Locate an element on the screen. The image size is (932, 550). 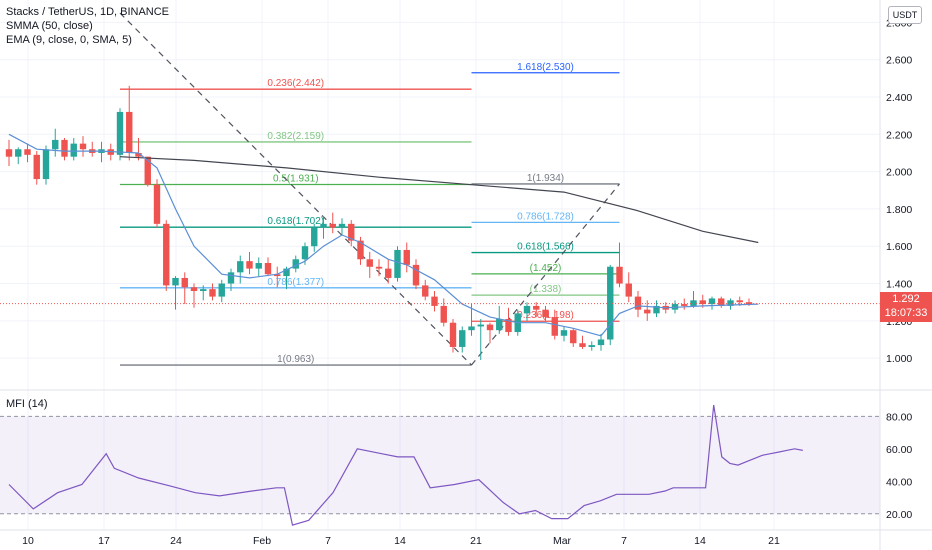
time-tick-label: 21 is located at coordinates (774, 541).